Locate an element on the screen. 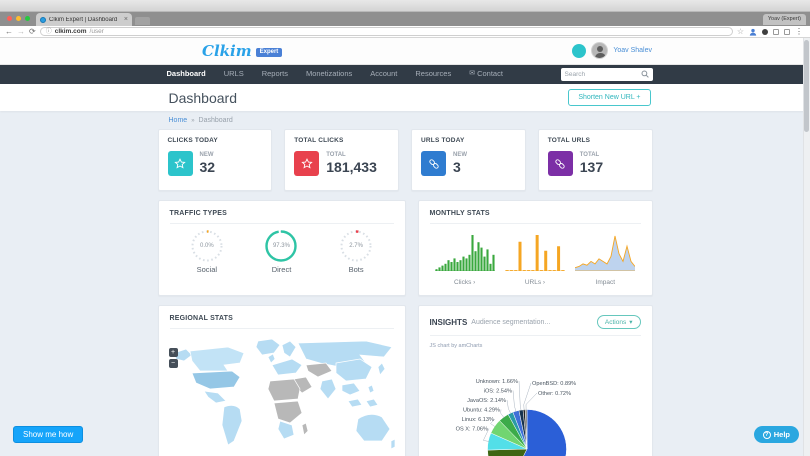 The width and height of the screenshot is (810, 456). window-title-bar is located at coordinates (405, 6).